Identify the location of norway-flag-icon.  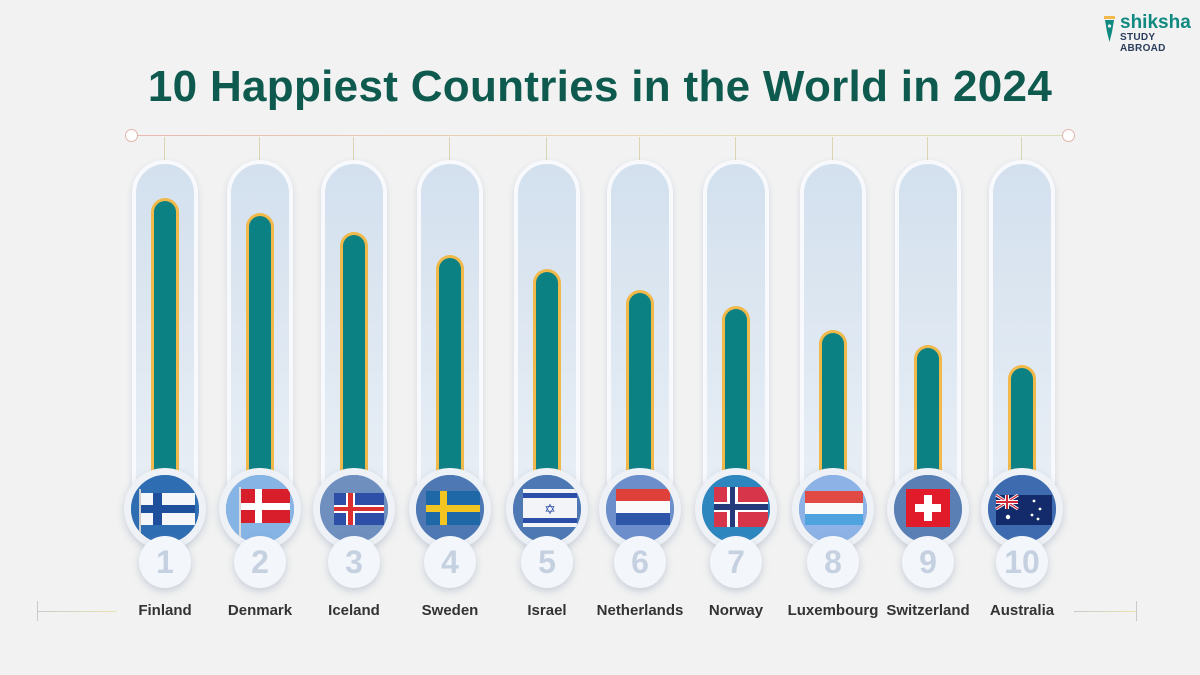
(736, 509).